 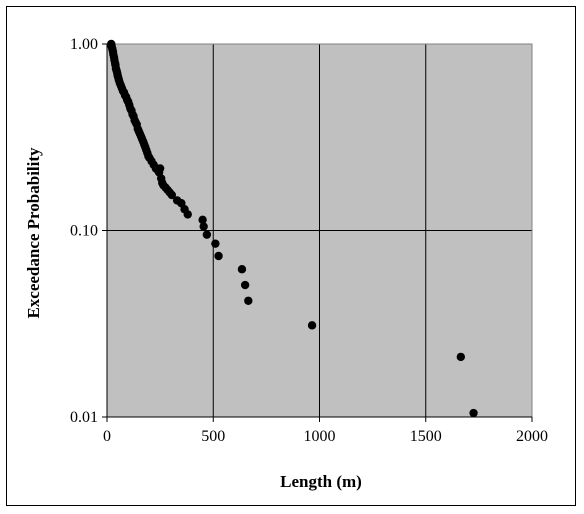 I want to click on x-tick-label: 0, so click(x=107, y=436).